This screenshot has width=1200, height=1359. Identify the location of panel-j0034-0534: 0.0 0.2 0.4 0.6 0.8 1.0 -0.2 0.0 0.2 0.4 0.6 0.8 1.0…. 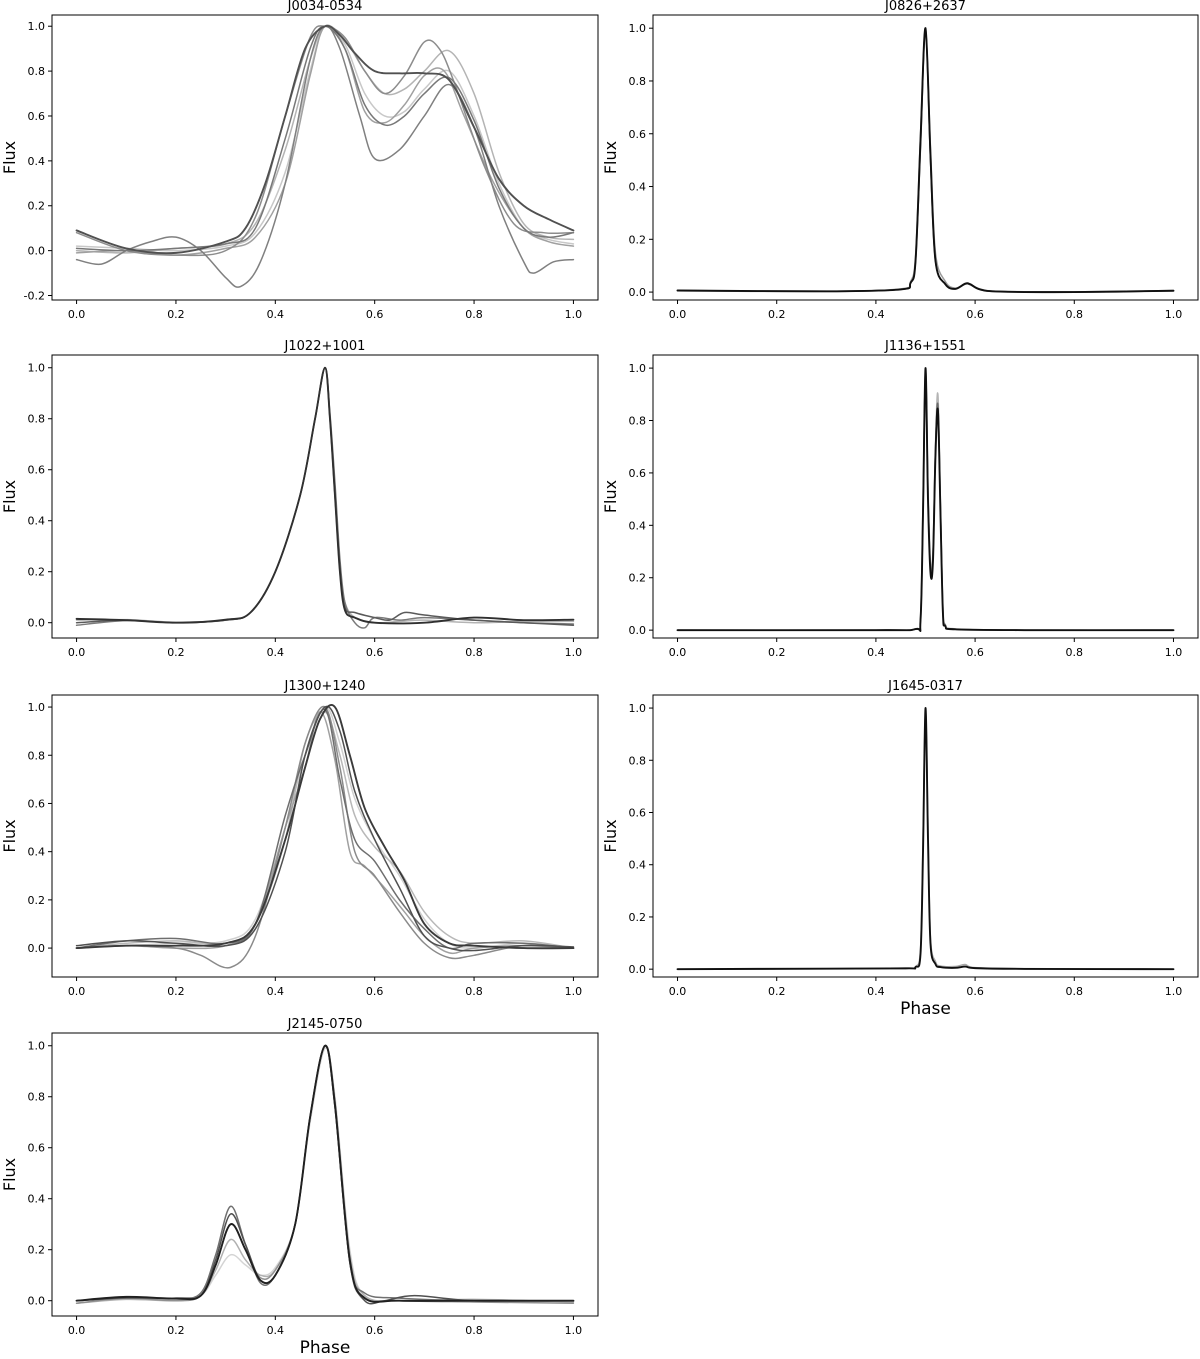
(299, 160).